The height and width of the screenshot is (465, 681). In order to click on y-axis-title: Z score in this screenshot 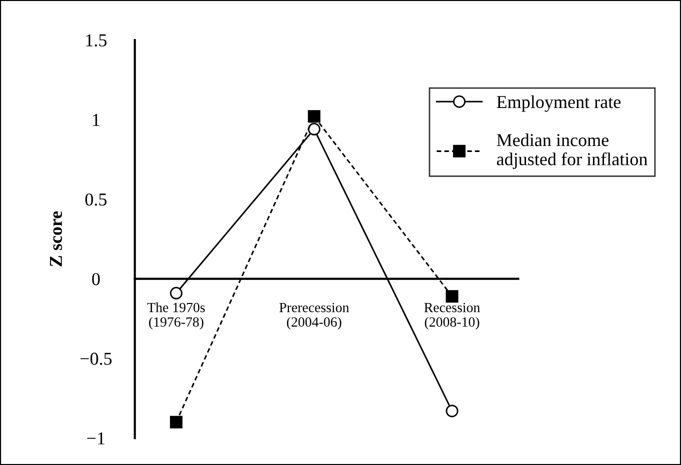, I will do `click(56, 238)`.